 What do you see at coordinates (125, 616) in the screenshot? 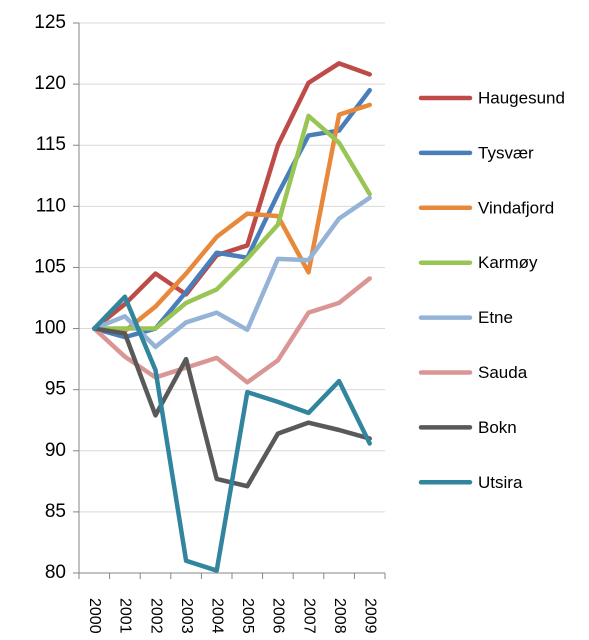
I see `x-tick-label: 2001` at bounding box center [125, 616].